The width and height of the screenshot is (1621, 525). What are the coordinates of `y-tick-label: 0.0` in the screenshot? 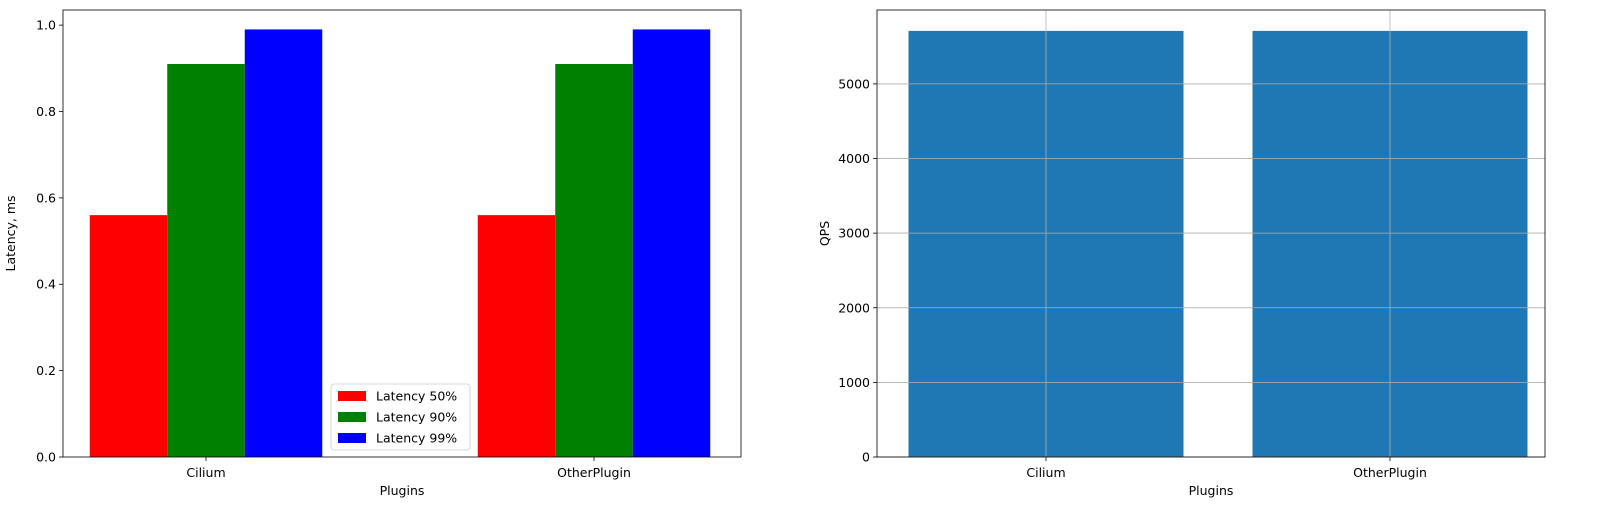 It's located at (46, 457).